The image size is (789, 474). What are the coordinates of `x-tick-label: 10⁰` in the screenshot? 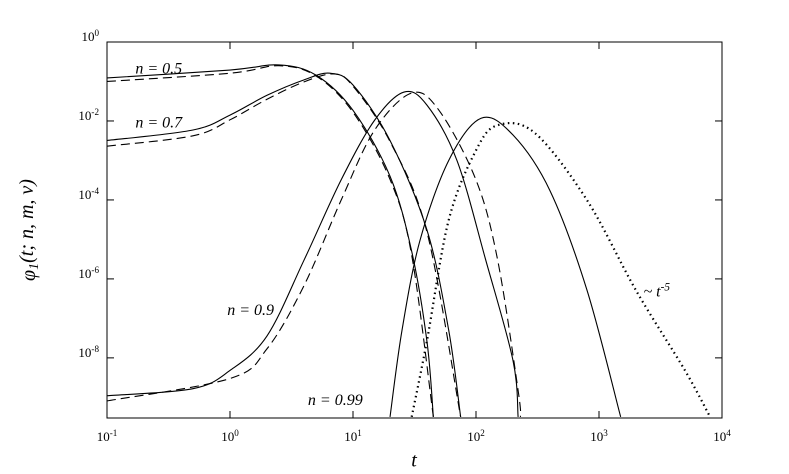 It's located at (230, 436).